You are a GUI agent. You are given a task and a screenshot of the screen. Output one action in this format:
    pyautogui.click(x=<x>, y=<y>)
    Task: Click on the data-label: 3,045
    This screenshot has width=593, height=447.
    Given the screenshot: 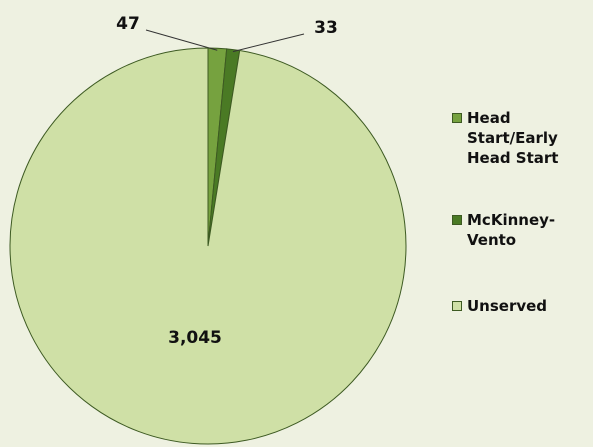 What is the action you would take?
    pyautogui.click(x=195, y=338)
    